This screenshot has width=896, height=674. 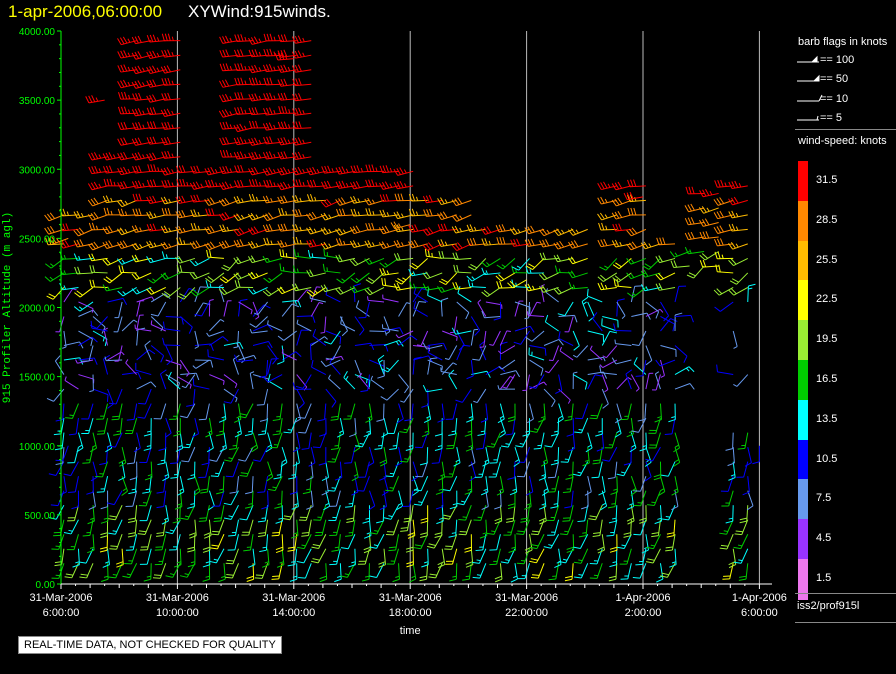 I want to click on colorbar-label: 28.5, so click(x=827, y=219).